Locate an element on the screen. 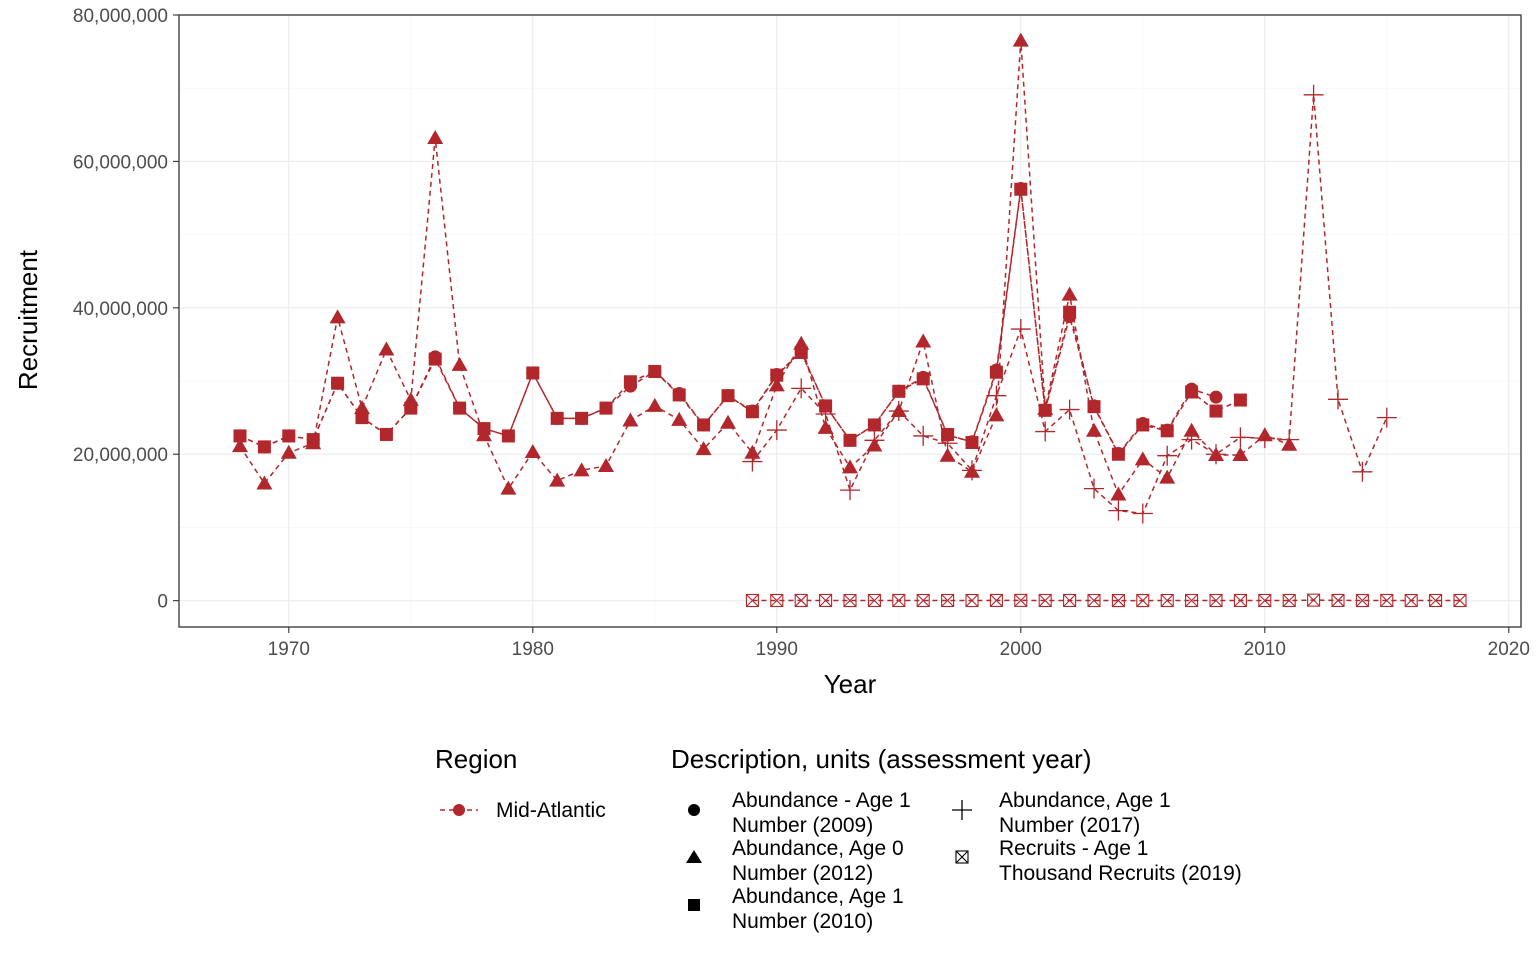 This screenshot has height=960, width=1536. legend-item-triangle: Abundance, Age 0 Number (2012) is located at coordinates (795, 861).